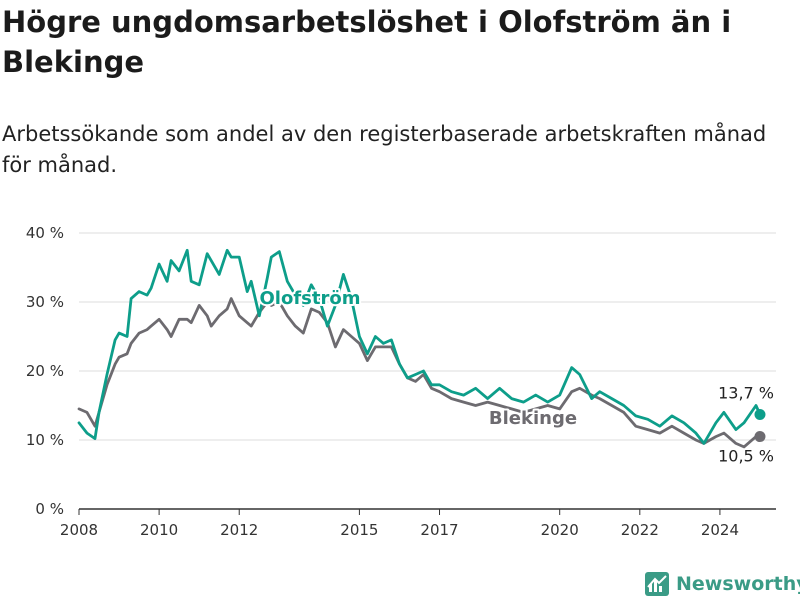 The image size is (800, 600). I want to click on y-tick-label: 40 %, so click(45, 233).